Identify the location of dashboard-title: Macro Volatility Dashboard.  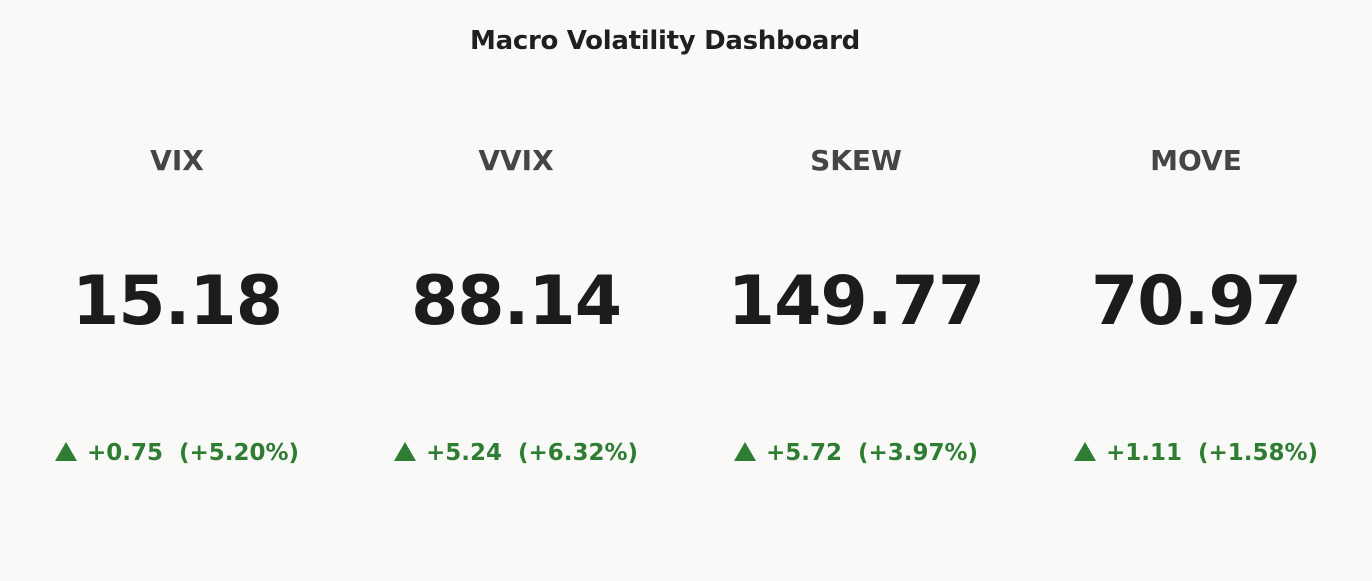
(665, 41).